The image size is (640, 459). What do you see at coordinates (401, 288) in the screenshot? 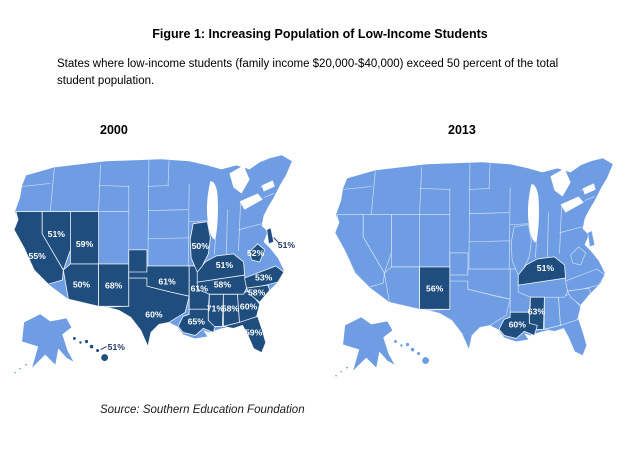
I see `state-base-AZ` at bounding box center [401, 288].